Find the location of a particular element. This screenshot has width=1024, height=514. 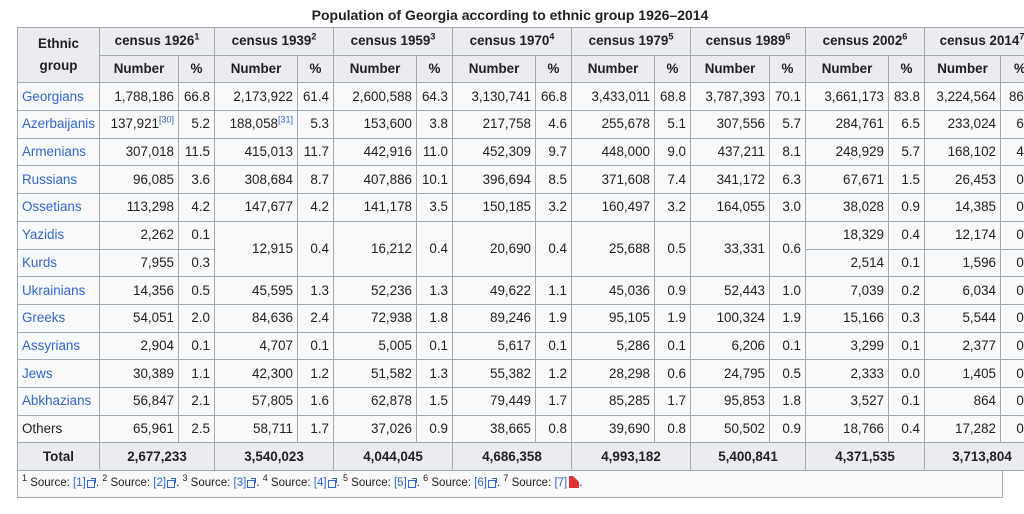

population-number-cell: 442,916 is located at coordinates (375, 152).